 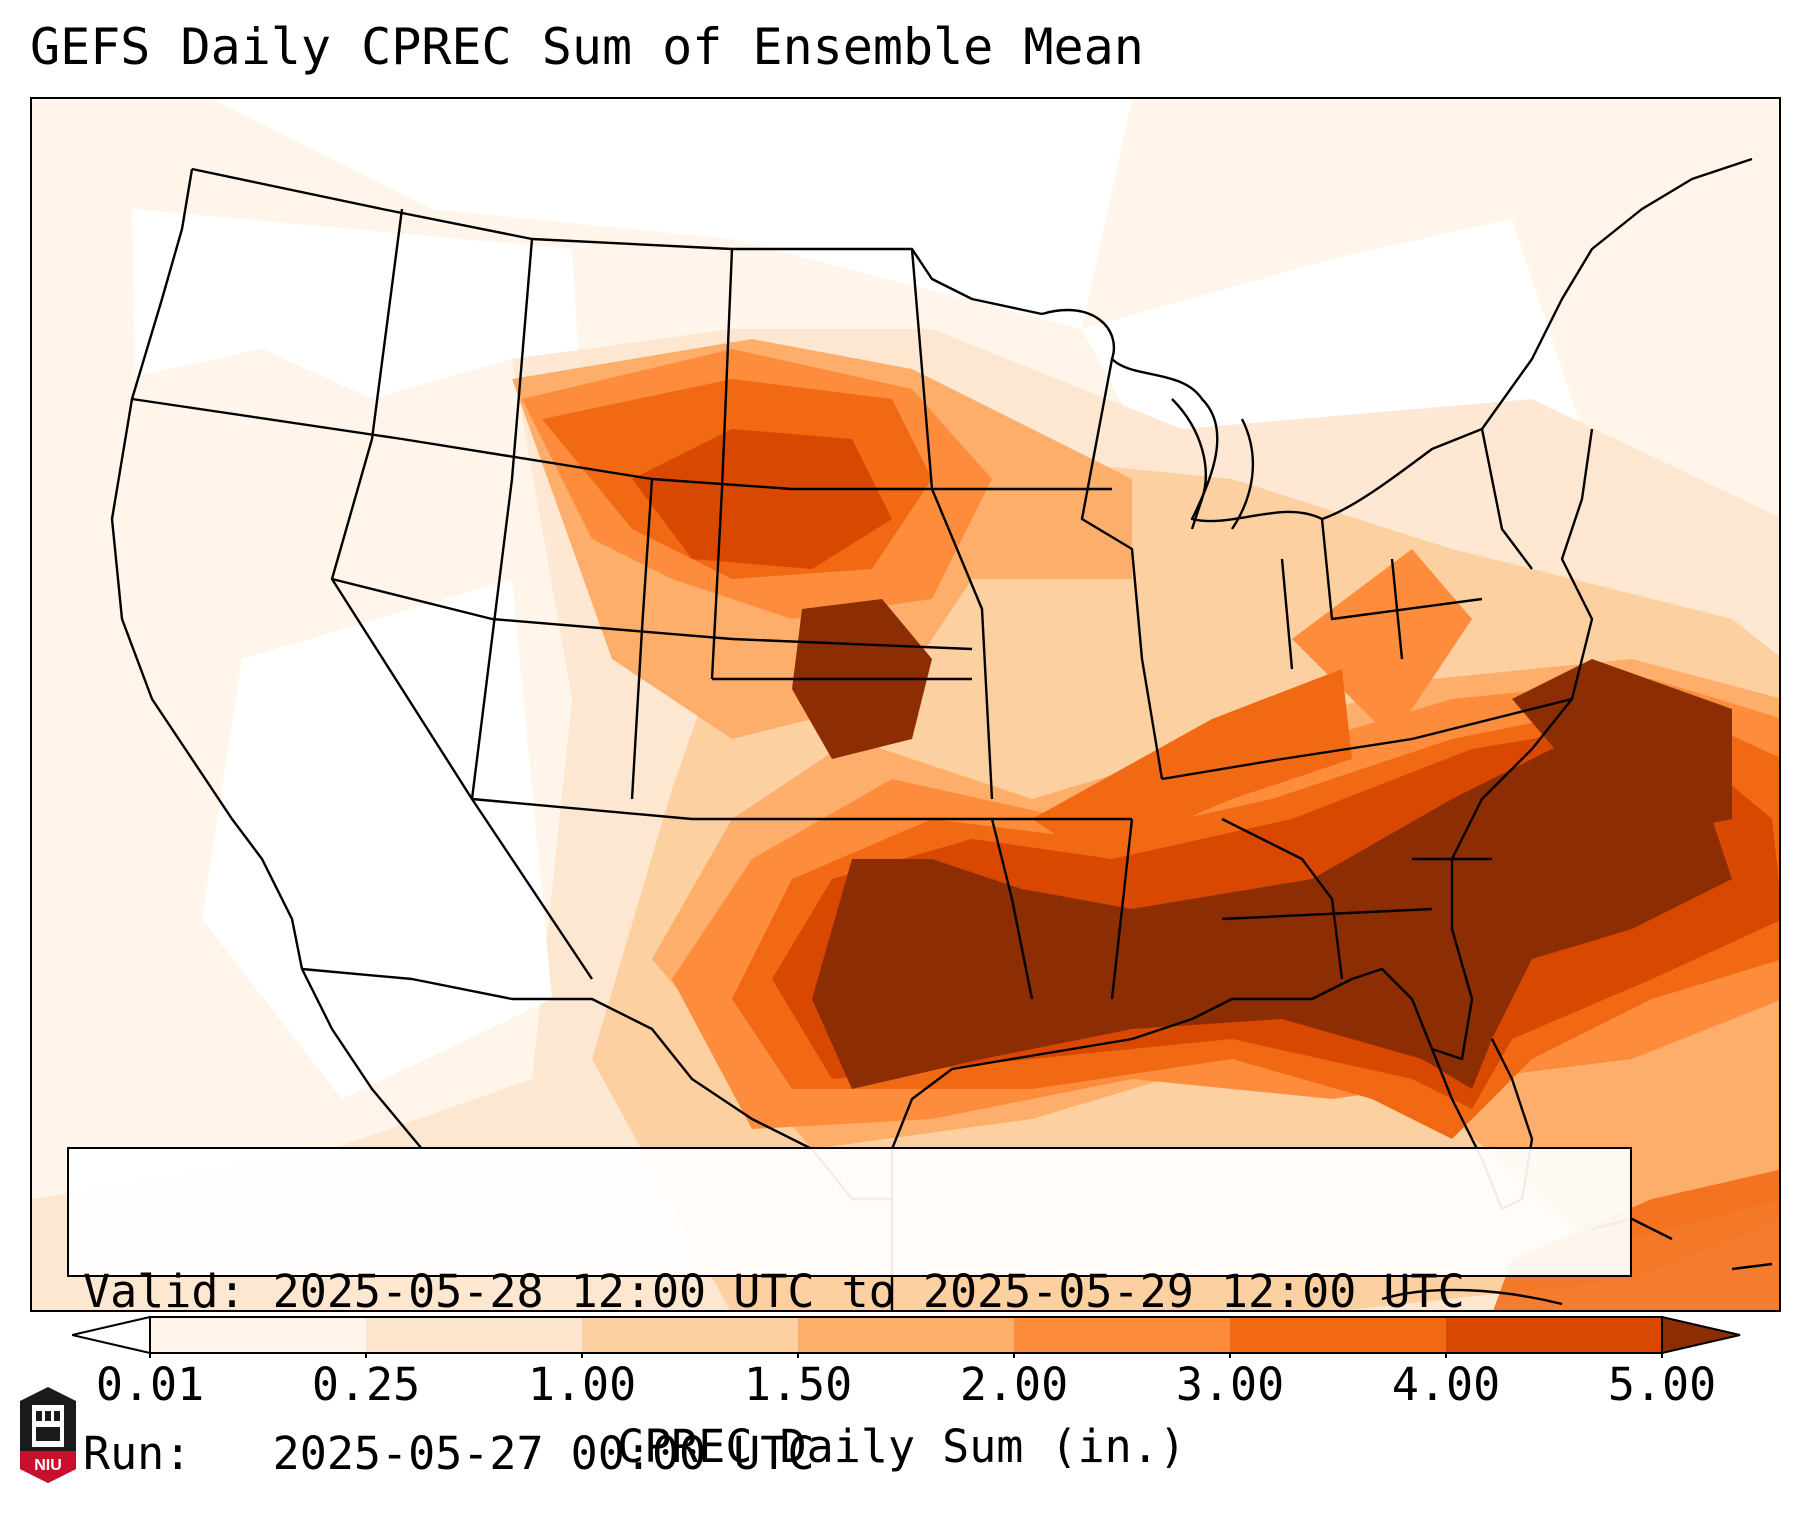 What do you see at coordinates (366, 1384) in the screenshot?
I see `colorbar-tick-label: 0.25` at bounding box center [366, 1384].